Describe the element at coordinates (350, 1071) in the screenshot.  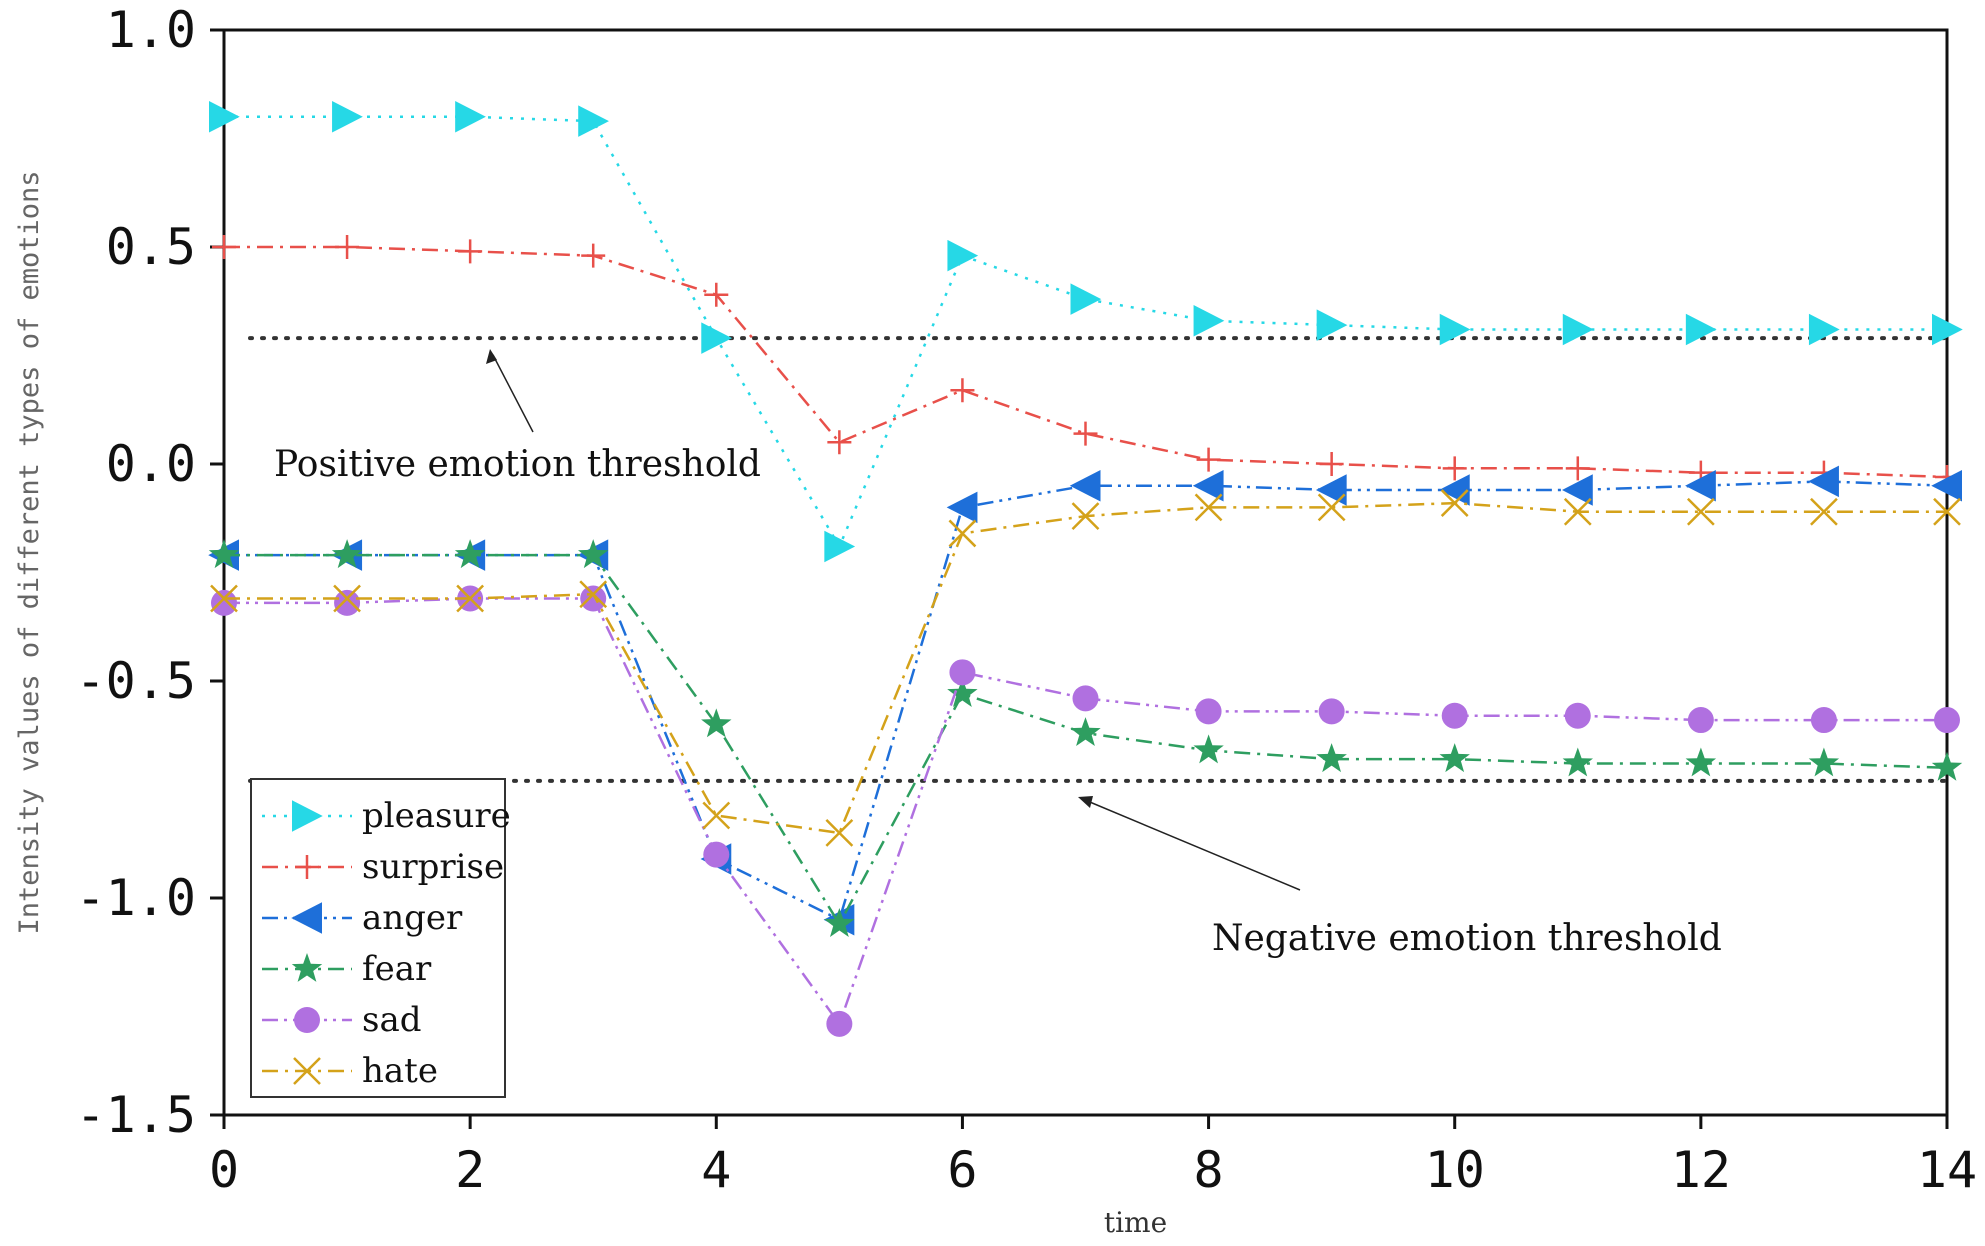
I see `legend-item-hate: hate` at that location.